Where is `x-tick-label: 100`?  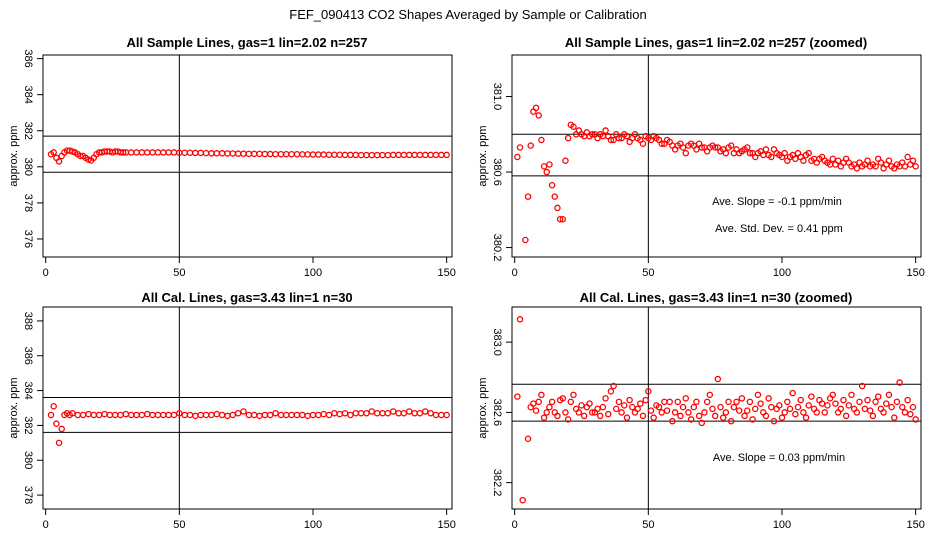
x-tick-label: 100 is located at coordinates (782, 525).